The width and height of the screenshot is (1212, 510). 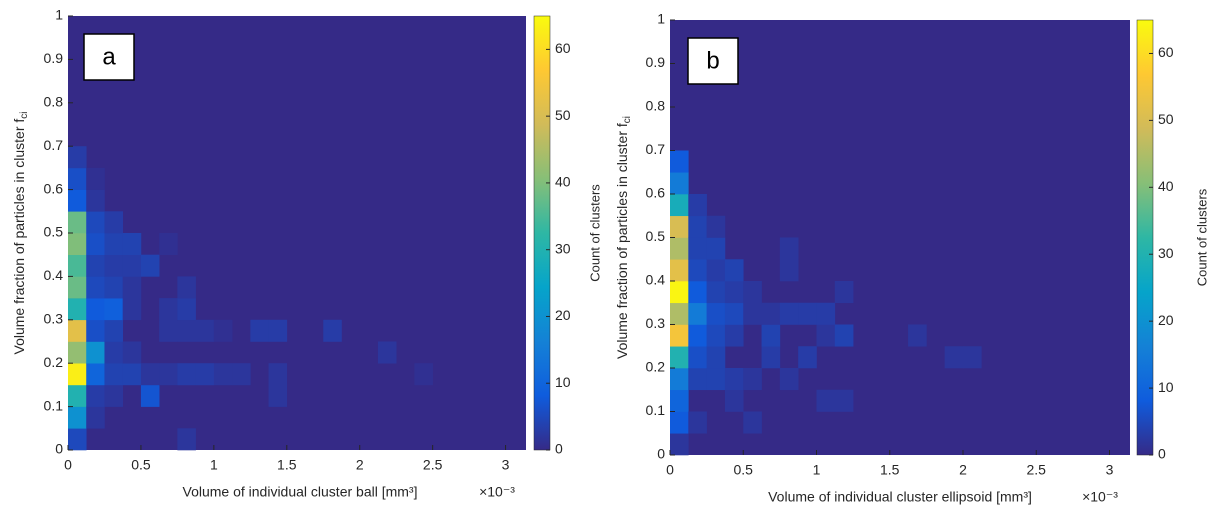 I want to click on y-tick-label: 0.5, so click(x=54, y=232).